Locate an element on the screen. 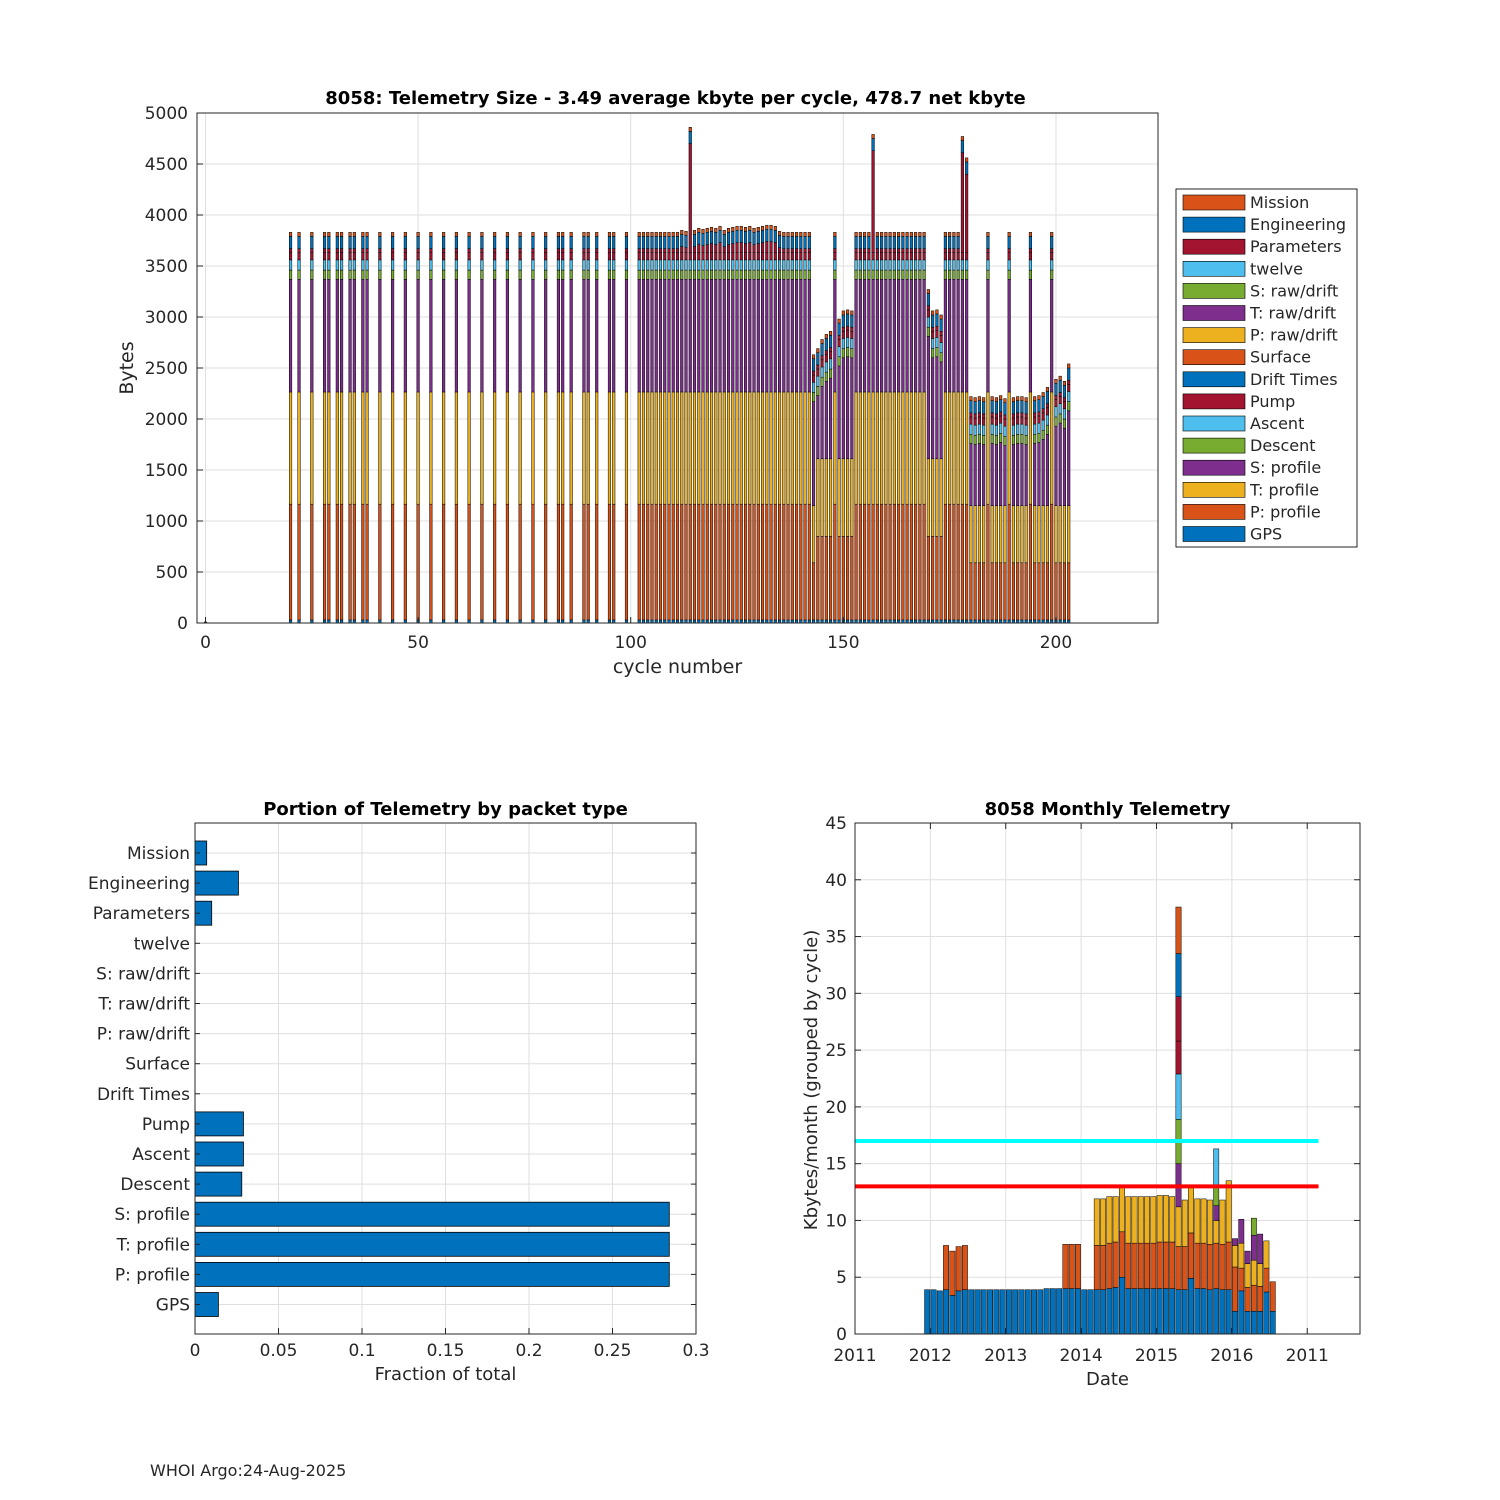  x-tick-label: 50 is located at coordinates (418, 643).